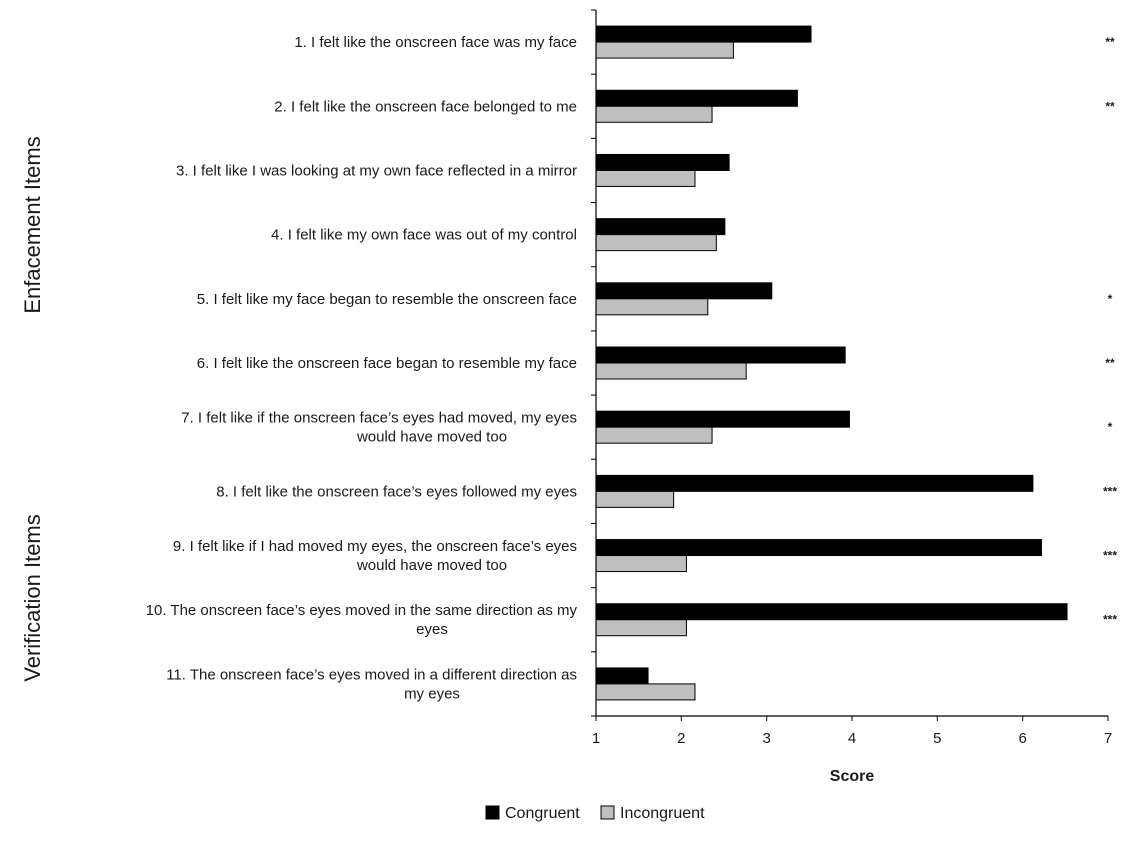  What do you see at coordinates (852, 776) in the screenshot?
I see `x-axis-title: Score` at bounding box center [852, 776].